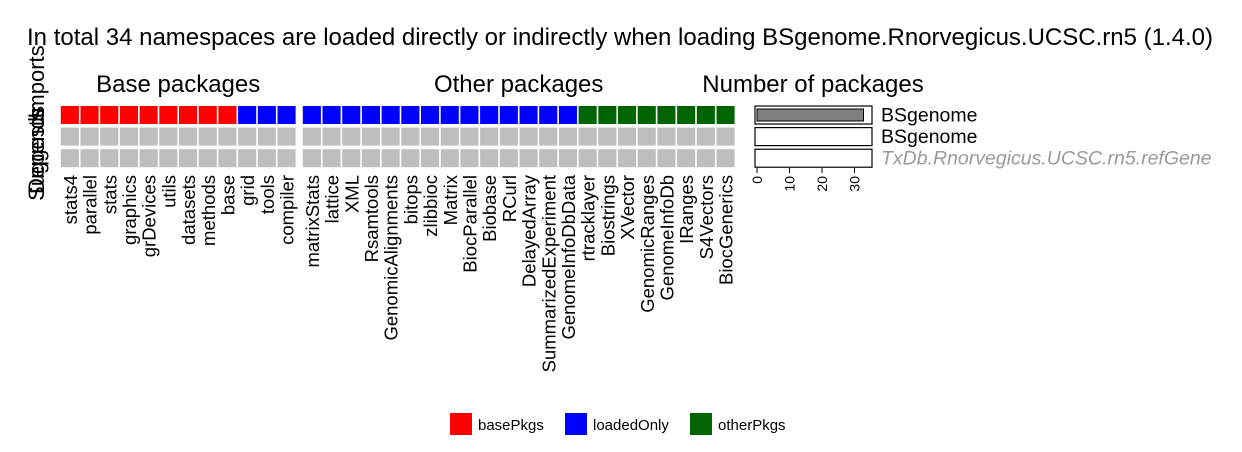 This screenshot has height=452, width=1242. I want to click on column-label: RCurl, so click(509, 198).